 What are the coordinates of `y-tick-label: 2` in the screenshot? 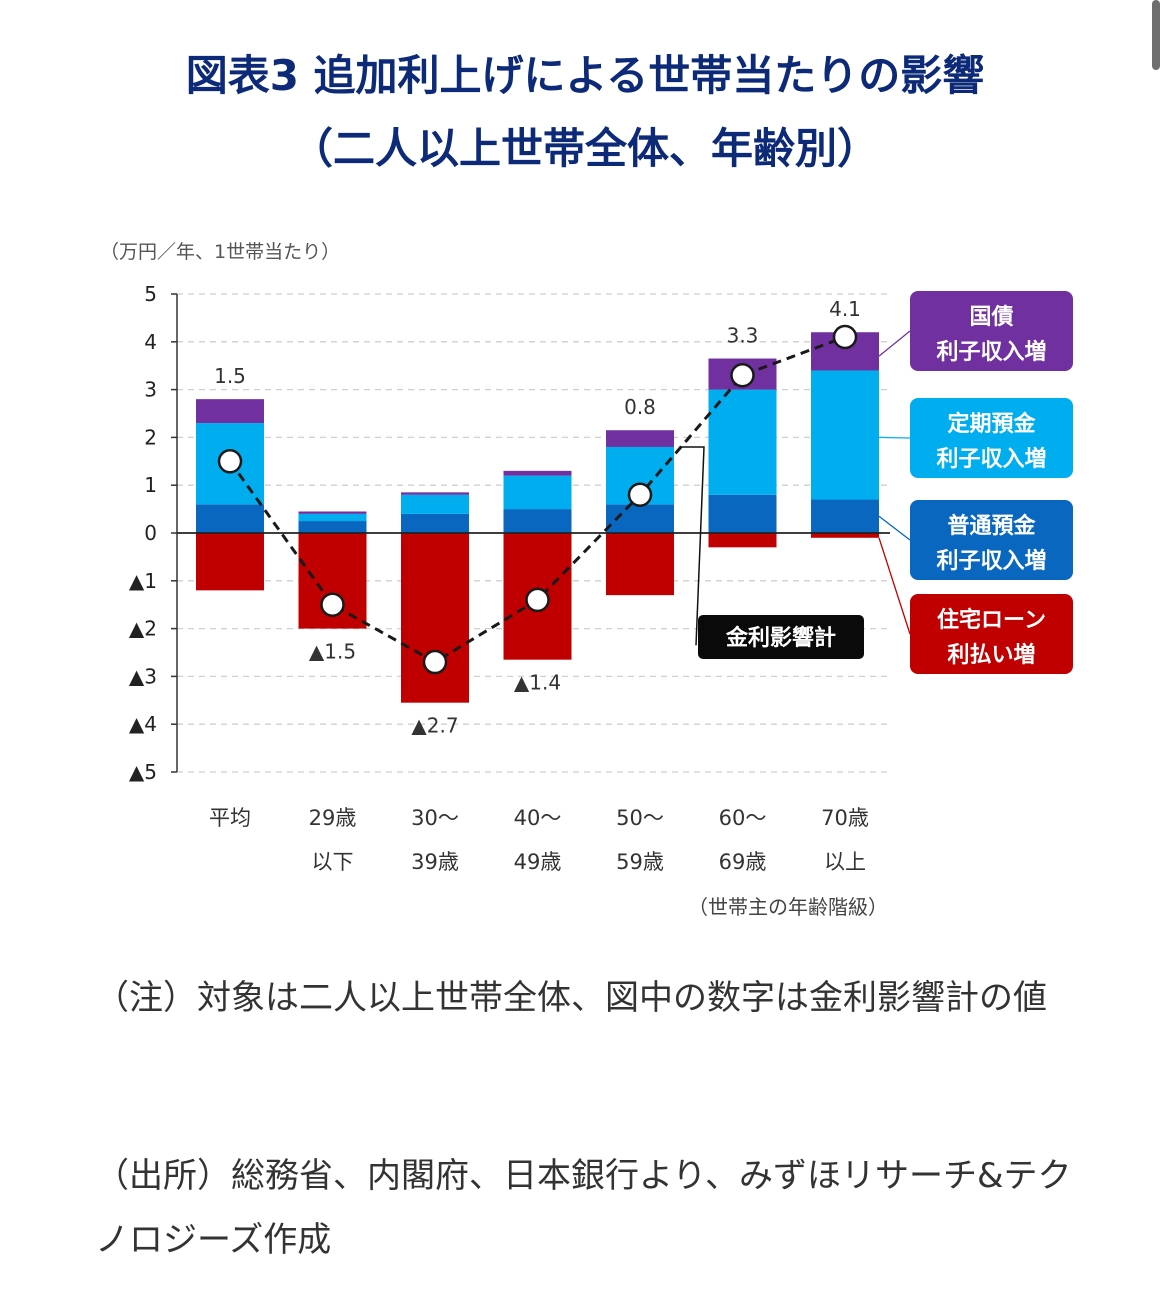 It's located at (150, 437).